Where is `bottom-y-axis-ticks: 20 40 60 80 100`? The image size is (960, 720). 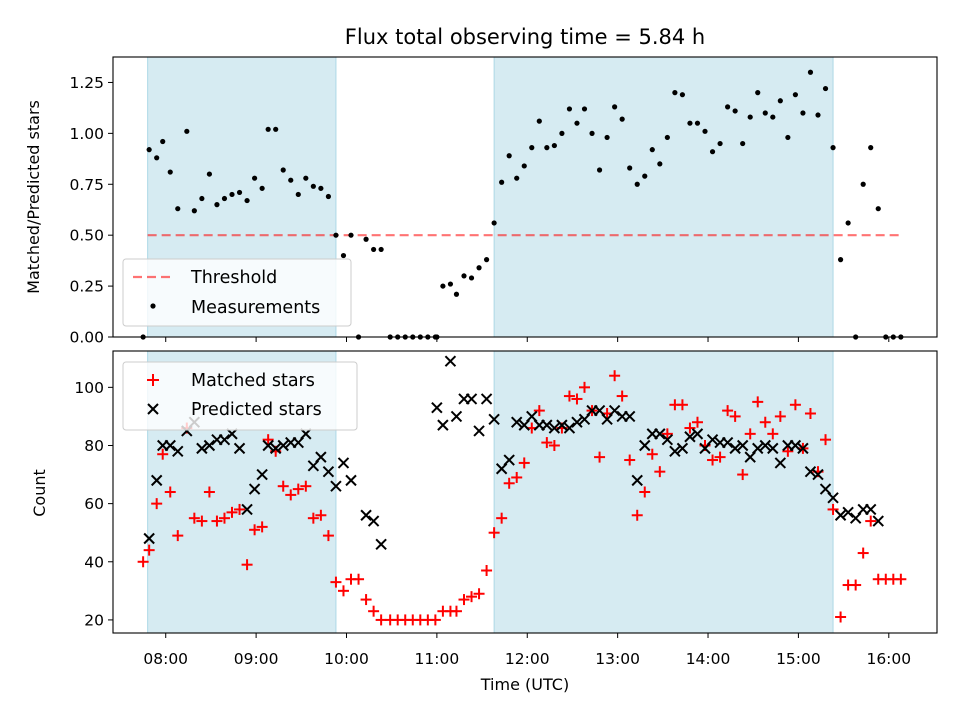
bottom-y-axis-ticks: 20 40 60 80 100 is located at coordinates (93, 504).